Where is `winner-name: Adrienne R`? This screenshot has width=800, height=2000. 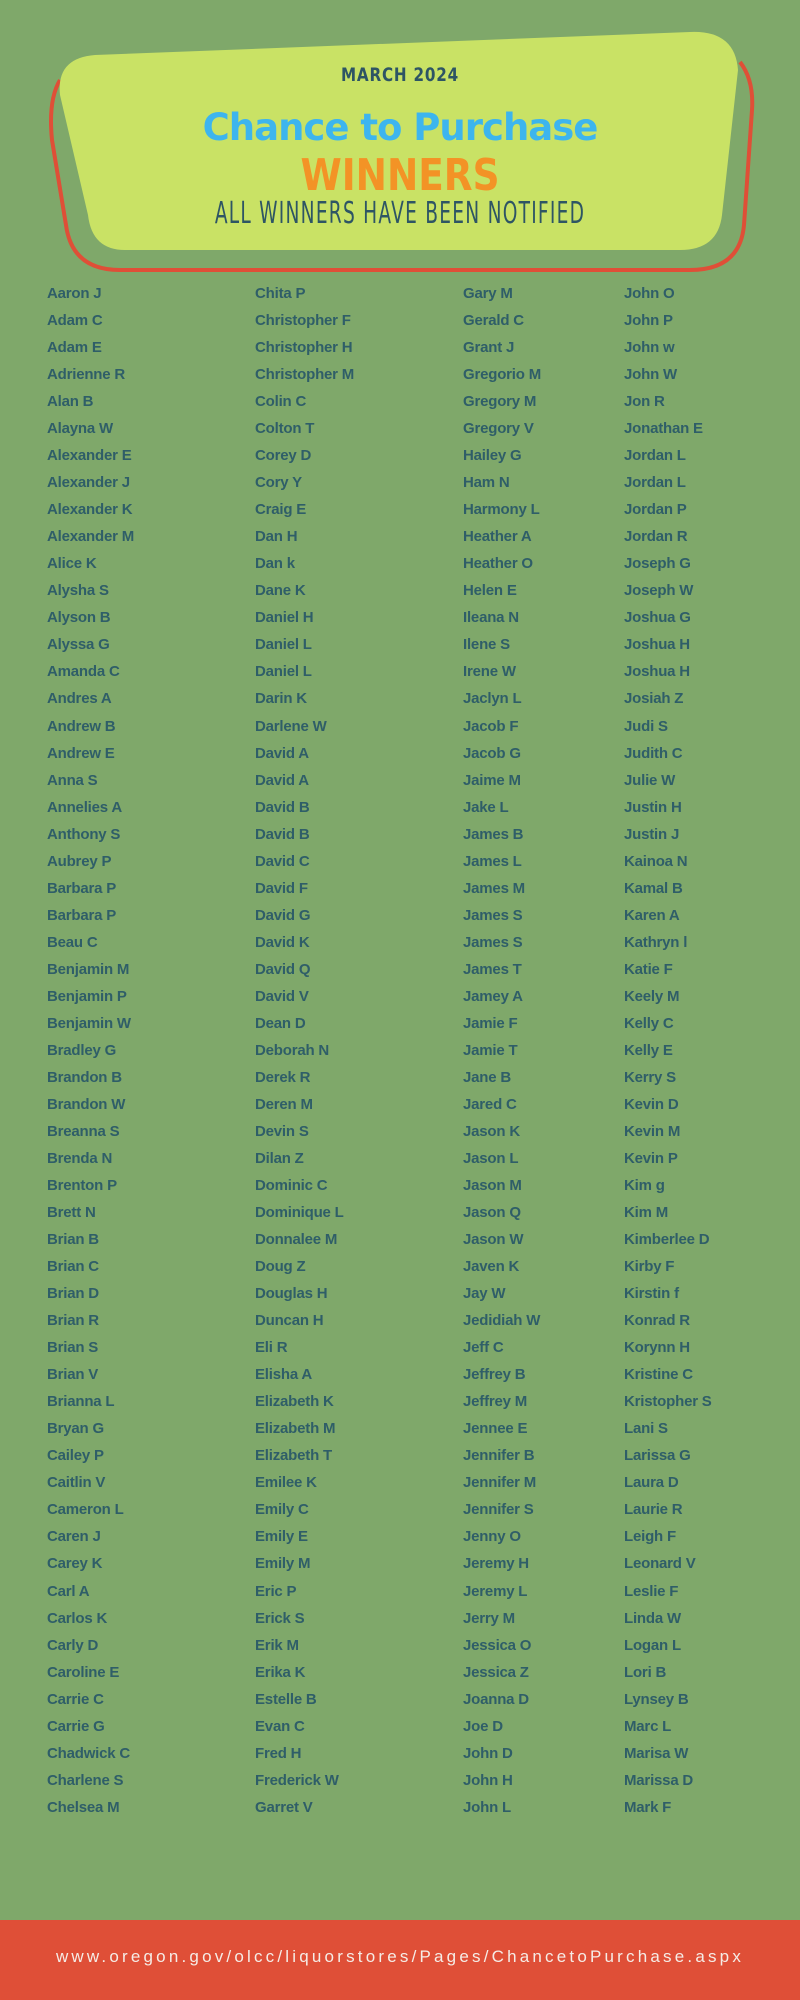 winner-name: Adrienne R is located at coordinates (86, 375).